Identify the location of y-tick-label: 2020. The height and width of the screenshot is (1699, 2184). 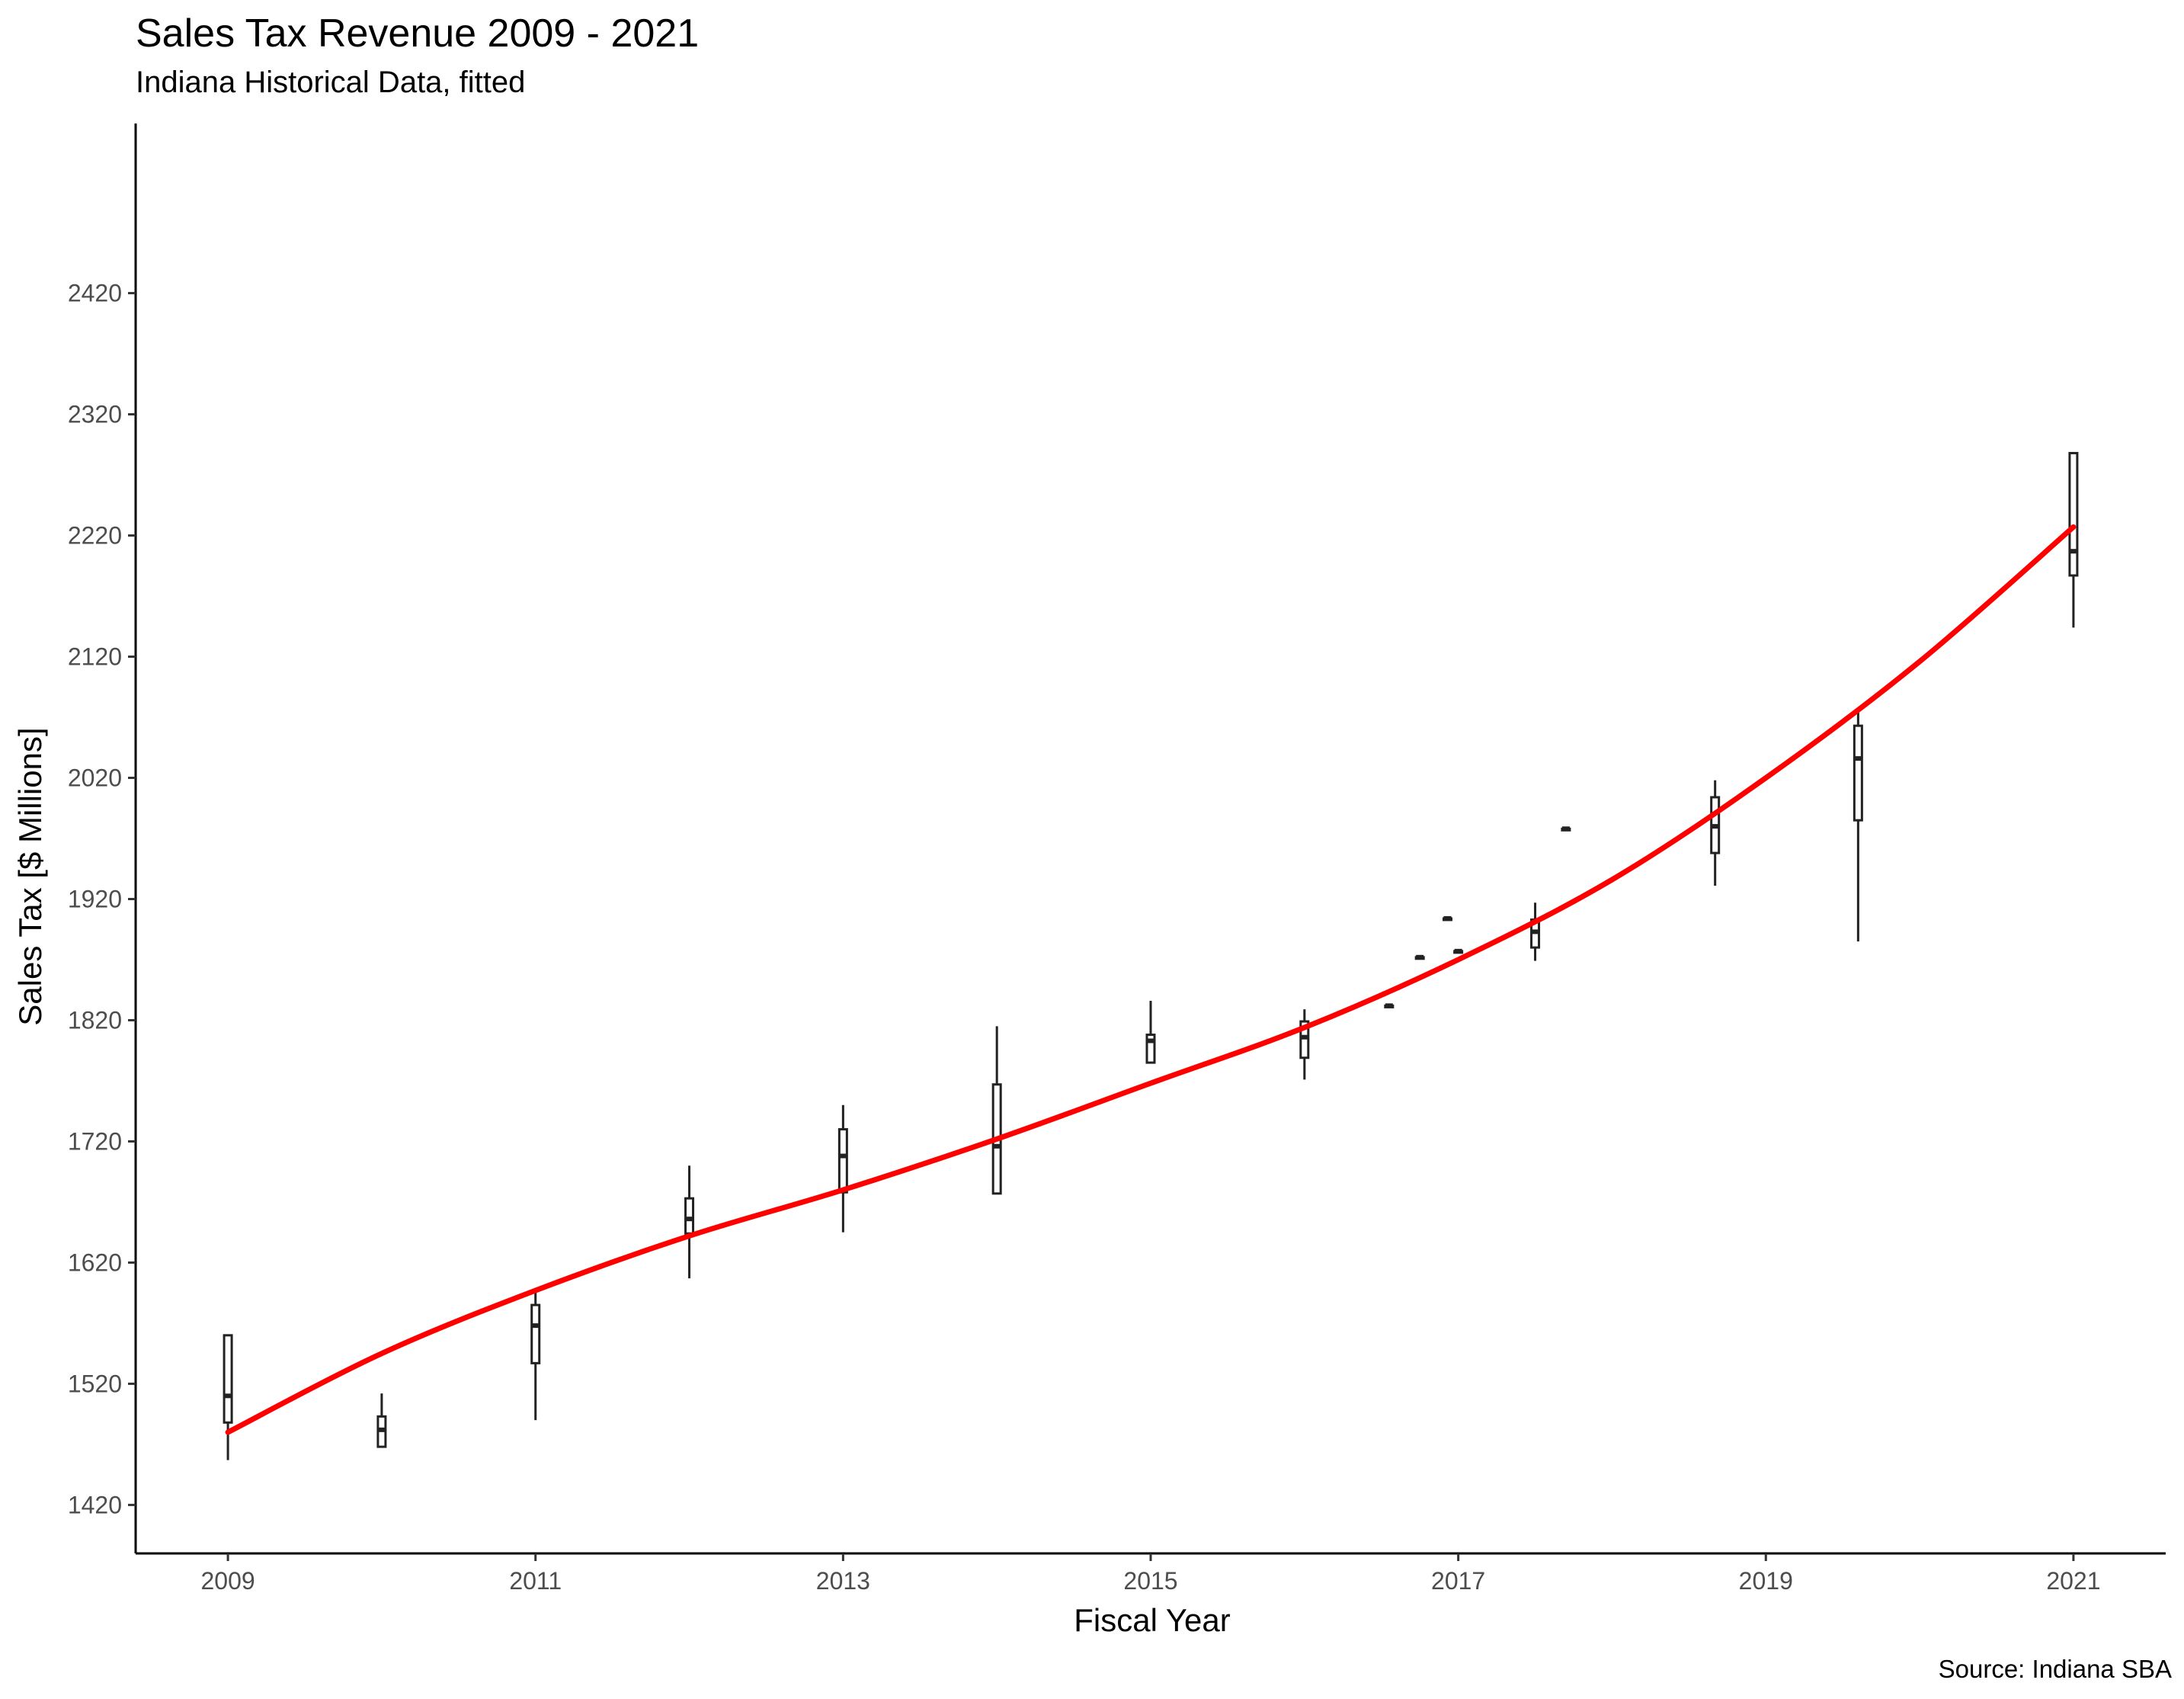
(95, 778).